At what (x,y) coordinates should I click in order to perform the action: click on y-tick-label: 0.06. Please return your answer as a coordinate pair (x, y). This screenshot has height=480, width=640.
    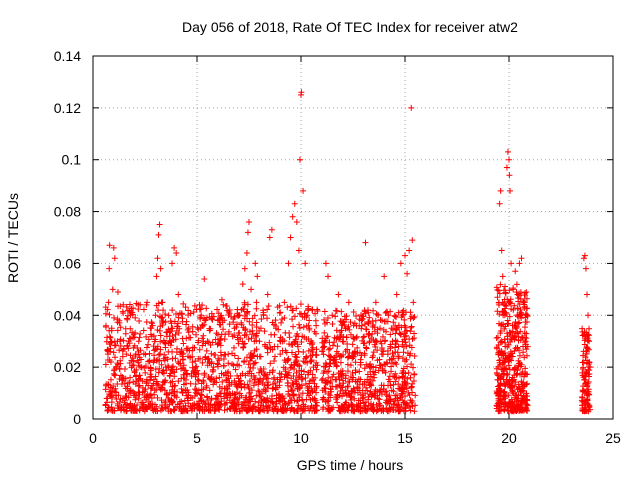
    Looking at the image, I should click on (67, 263).